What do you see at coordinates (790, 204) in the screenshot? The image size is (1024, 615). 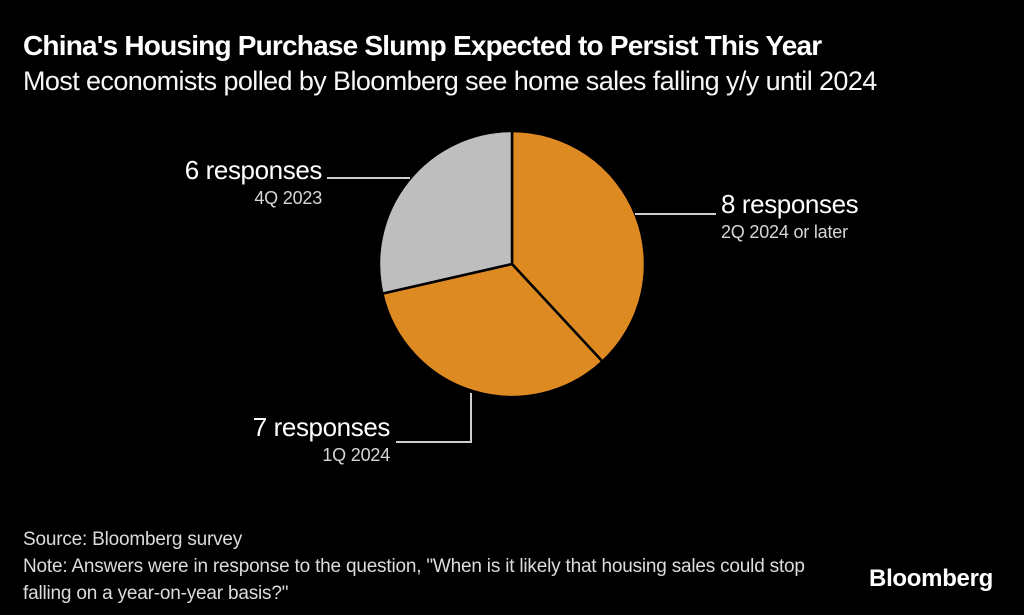 I see `pie-label-value: 8 responses` at bounding box center [790, 204].